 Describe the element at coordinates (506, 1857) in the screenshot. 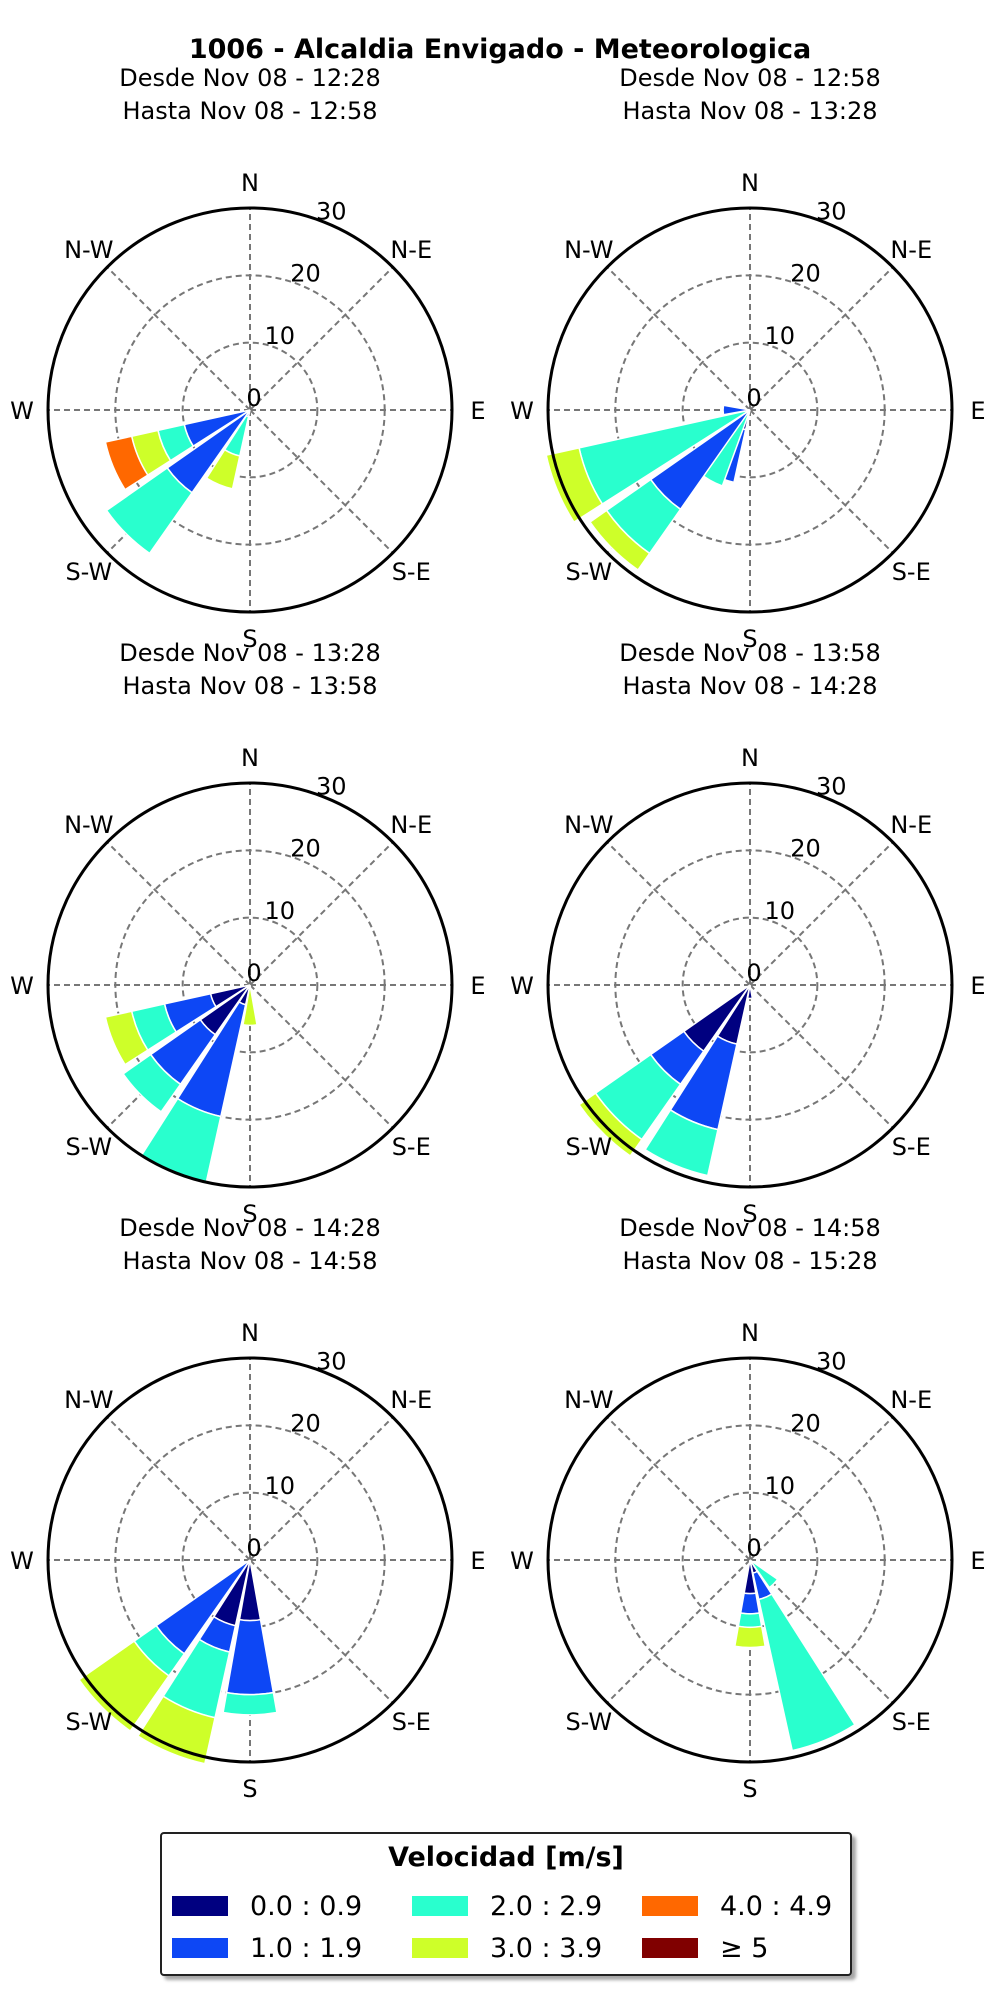

I see `legend-title: Velocidad [m/s]` at that location.